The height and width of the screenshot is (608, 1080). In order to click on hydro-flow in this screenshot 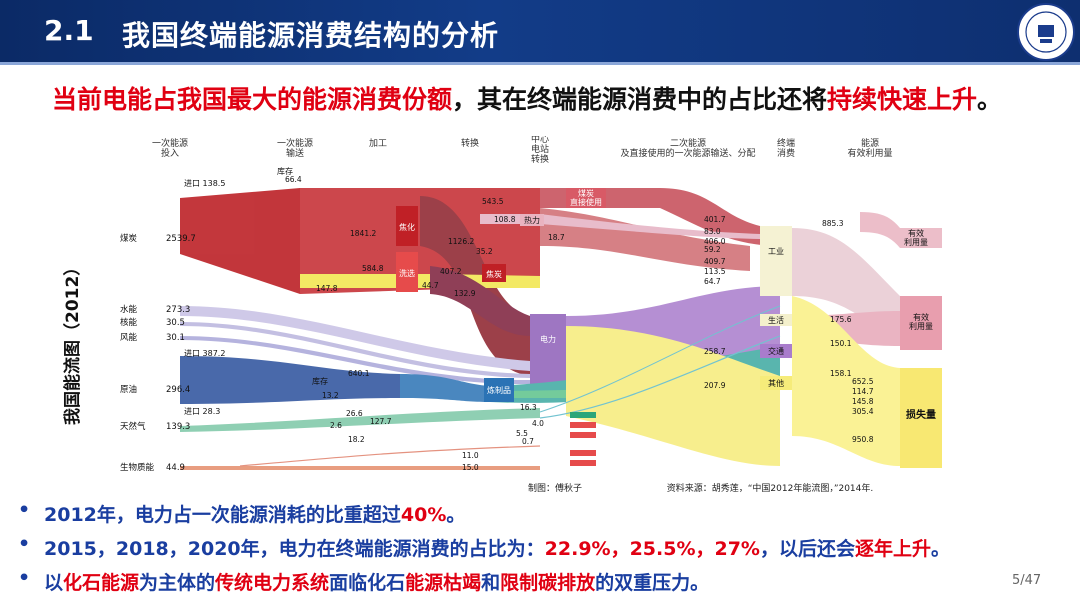, I will do `click(355, 338)`.